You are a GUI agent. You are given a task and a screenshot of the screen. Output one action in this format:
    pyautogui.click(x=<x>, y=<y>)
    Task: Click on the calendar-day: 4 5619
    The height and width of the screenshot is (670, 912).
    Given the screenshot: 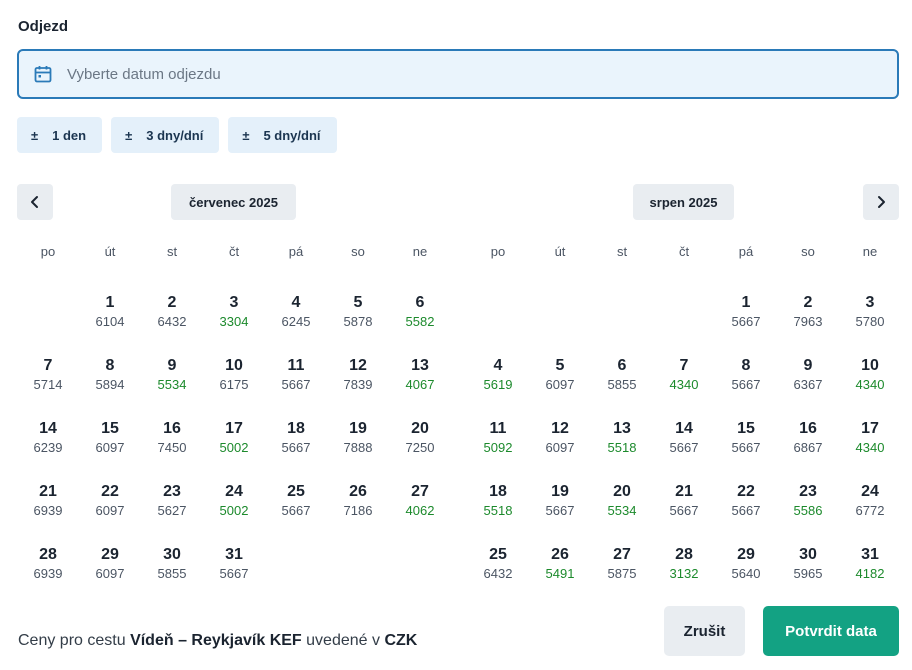 What is the action you would take?
    pyautogui.click(x=498, y=380)
    